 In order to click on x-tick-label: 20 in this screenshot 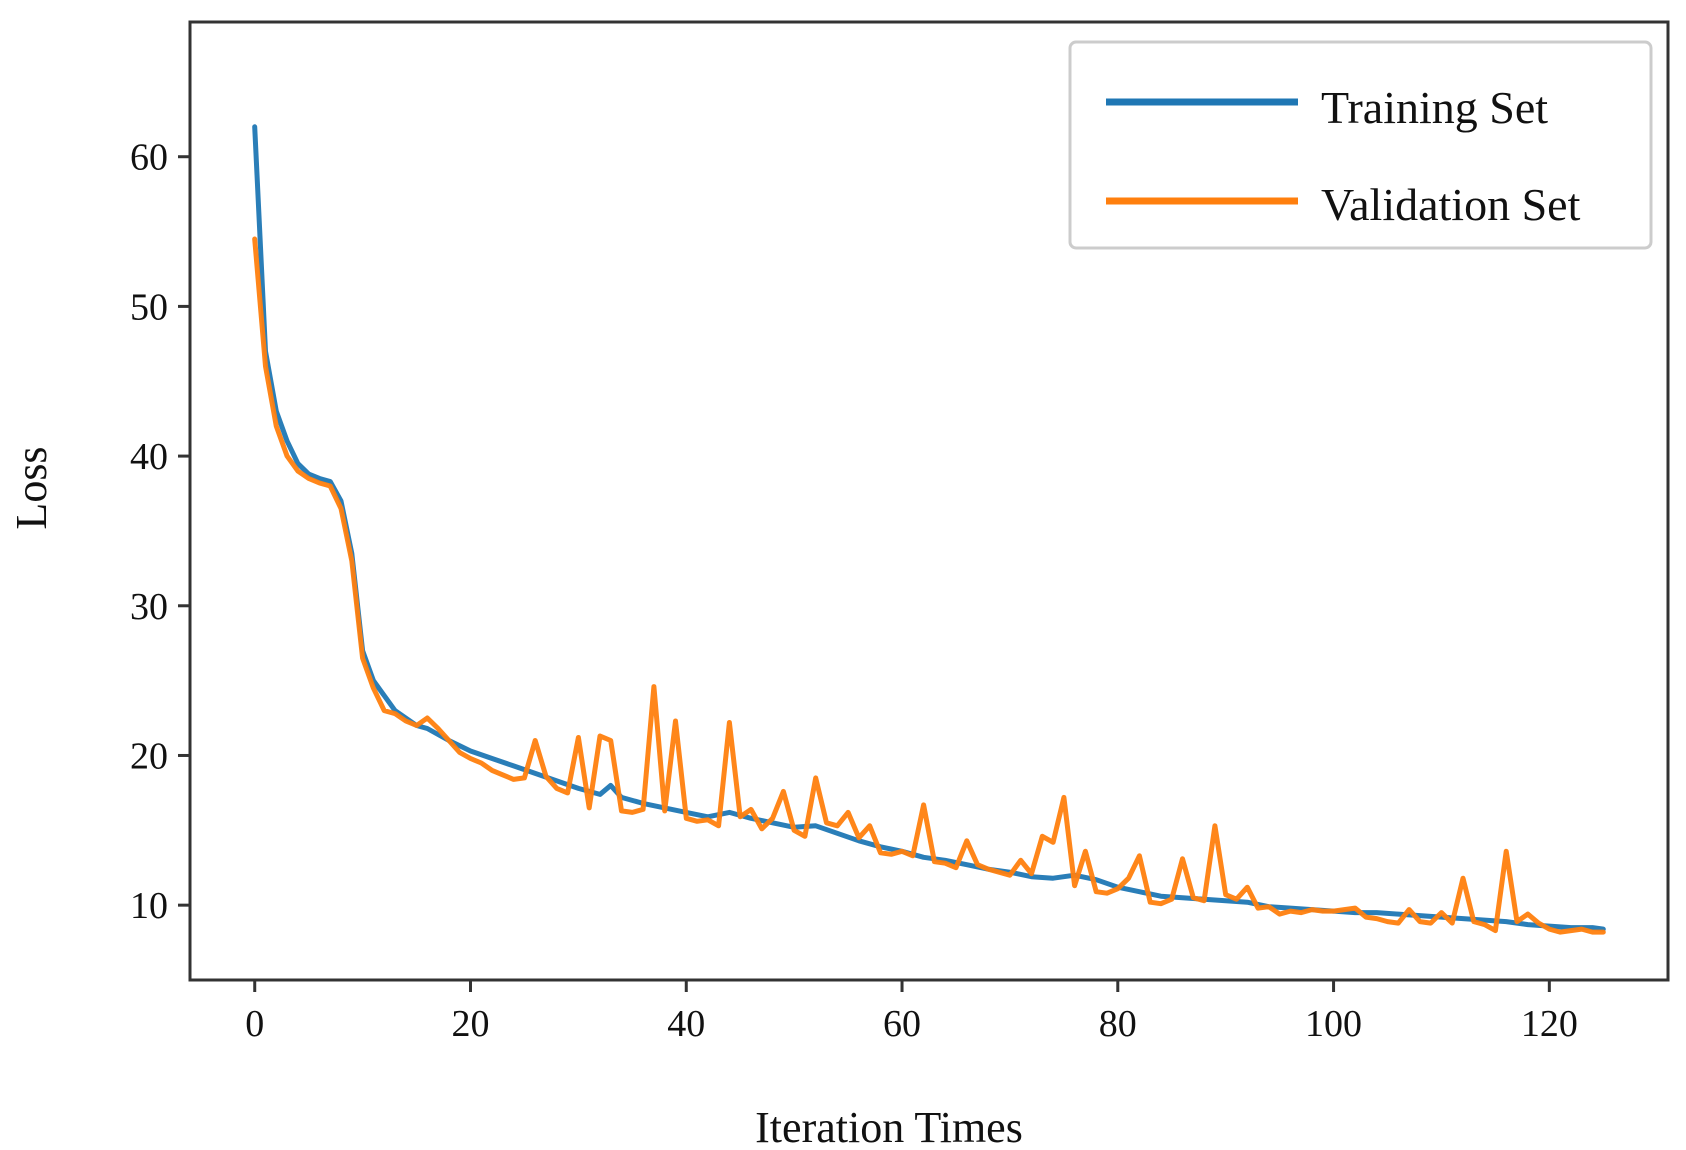, I will do `click(470, 1024)`.